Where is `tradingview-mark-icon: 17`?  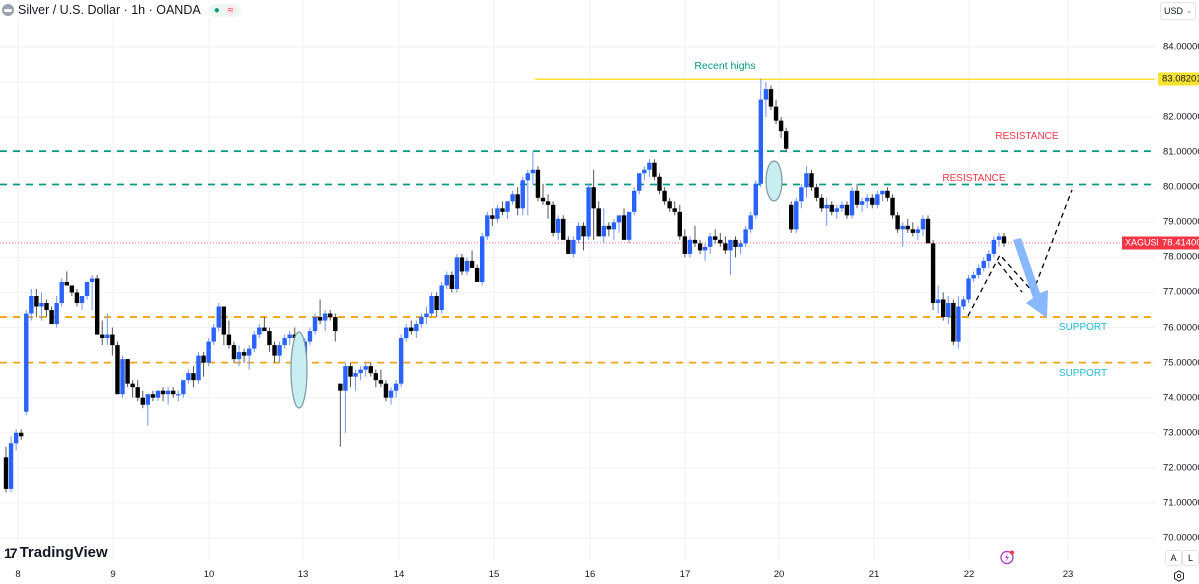
tradingview-mark-icon: 17 is located at coordinates (11, 552).